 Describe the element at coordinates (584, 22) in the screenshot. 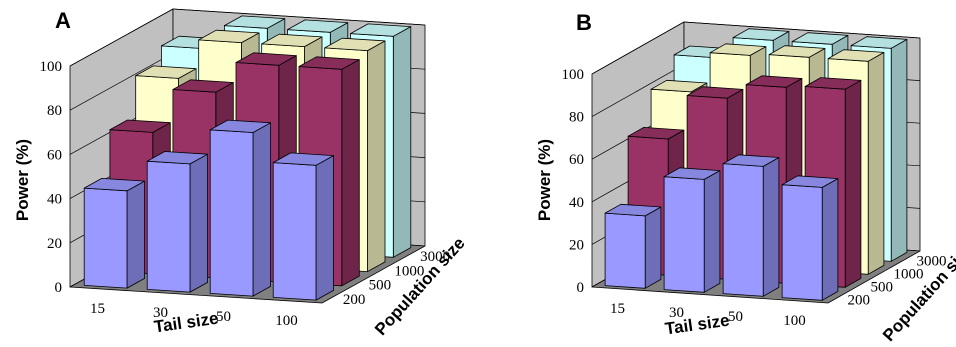

I see `panel-label: B` at that location.